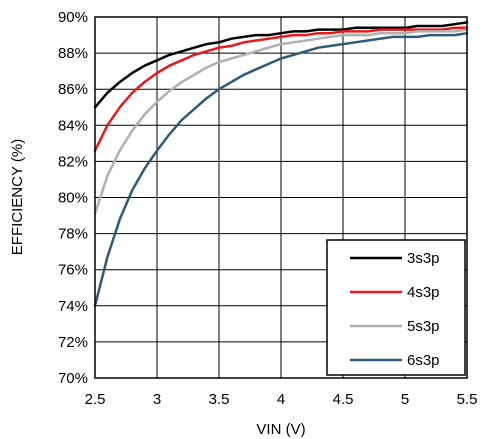 The height and width of the screenshot is (439, 485). What do you see at coordinates (423, 360) in the screenshot?
I see `legend-label-6s3p: 6s3p` at bounding box center [423, 360].